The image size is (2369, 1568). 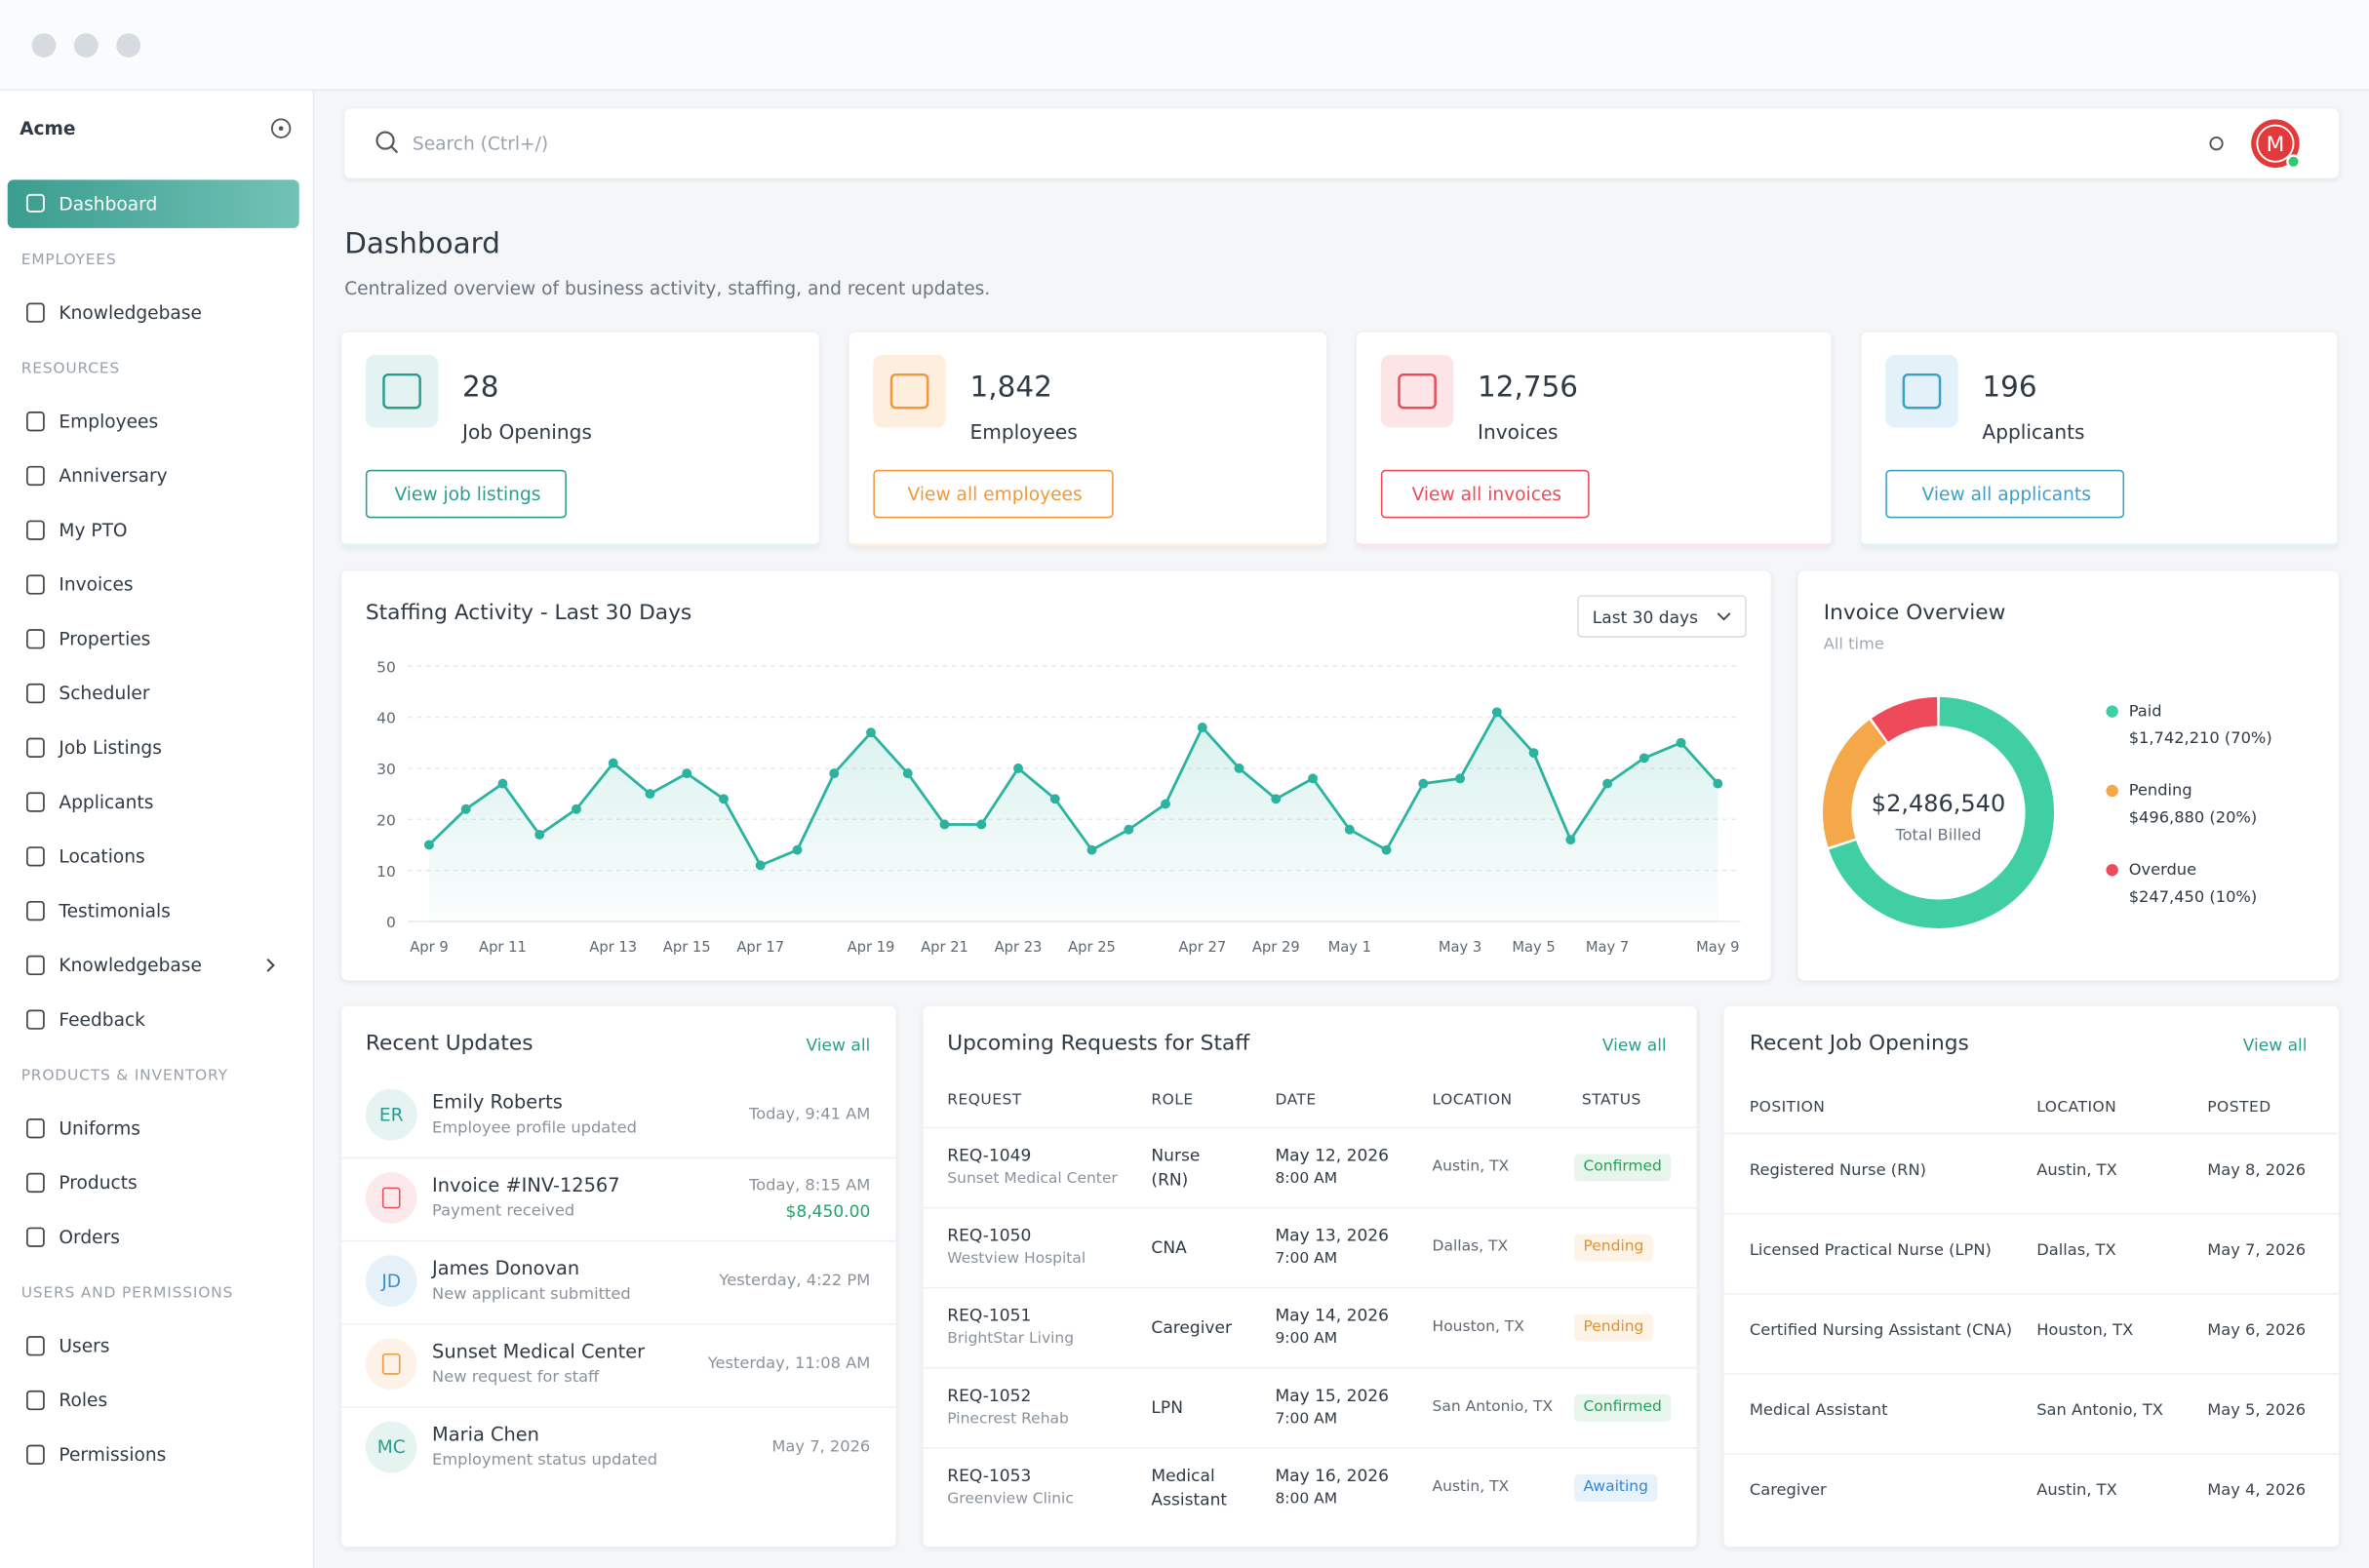 What do you see at coordinates (580, 439) in the screenshot?
I see `stat-card: 28 Job Openings View job listings` at bounding box center [580, 439].